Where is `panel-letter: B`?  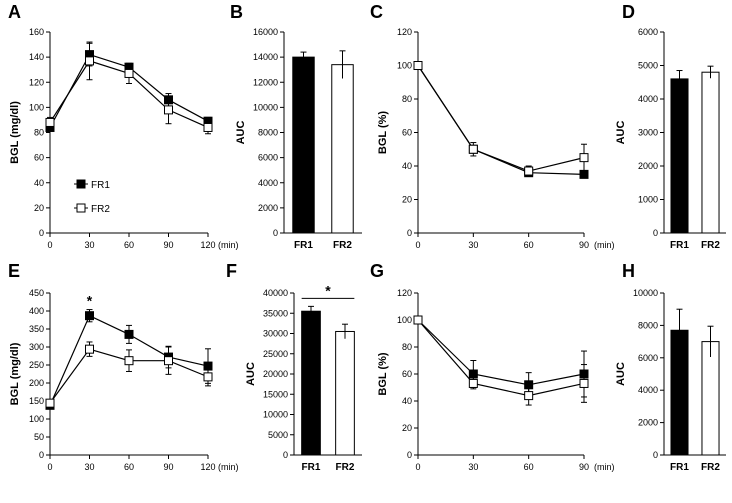
panel-letter: B is located at coordinates (236, 12).